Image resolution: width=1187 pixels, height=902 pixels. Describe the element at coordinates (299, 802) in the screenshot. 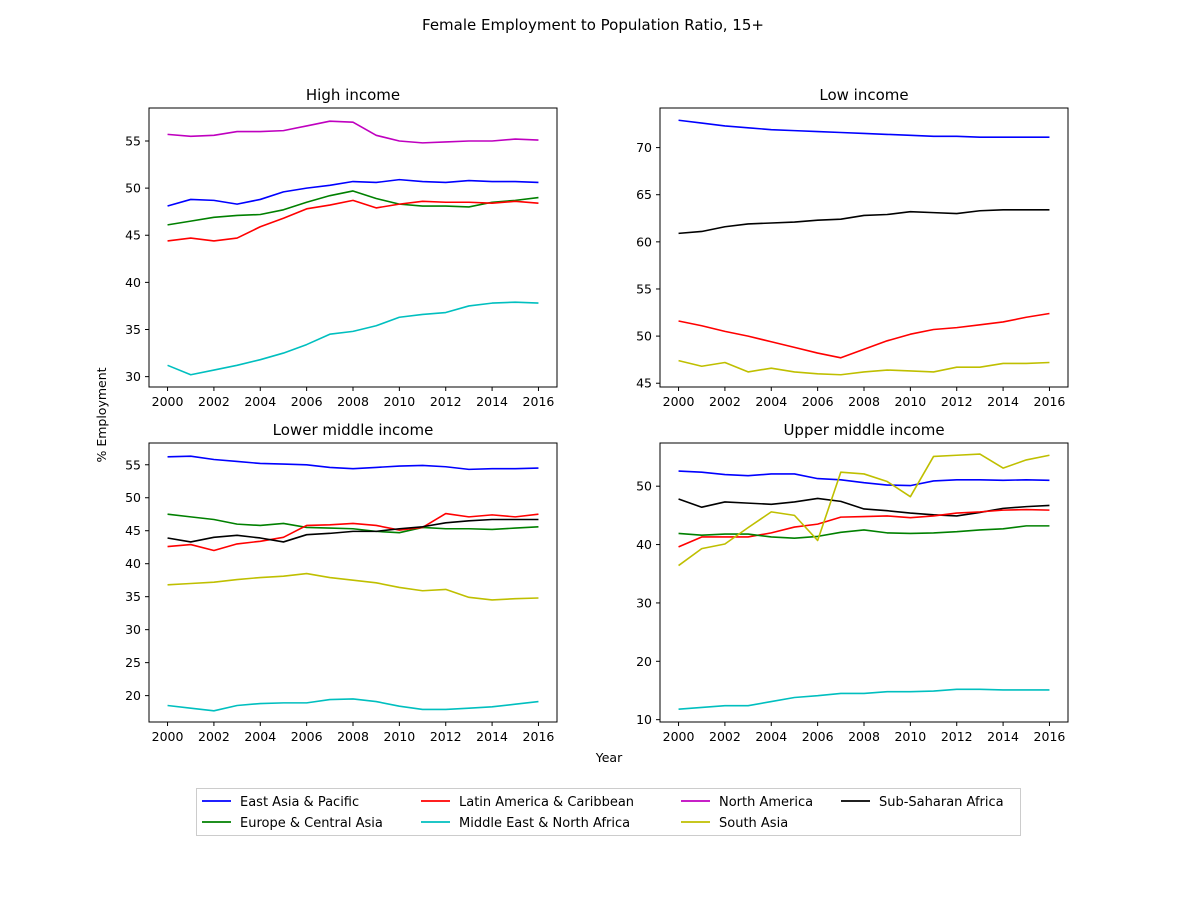

I see `legend-label: East Asia & Pacific` at that location.